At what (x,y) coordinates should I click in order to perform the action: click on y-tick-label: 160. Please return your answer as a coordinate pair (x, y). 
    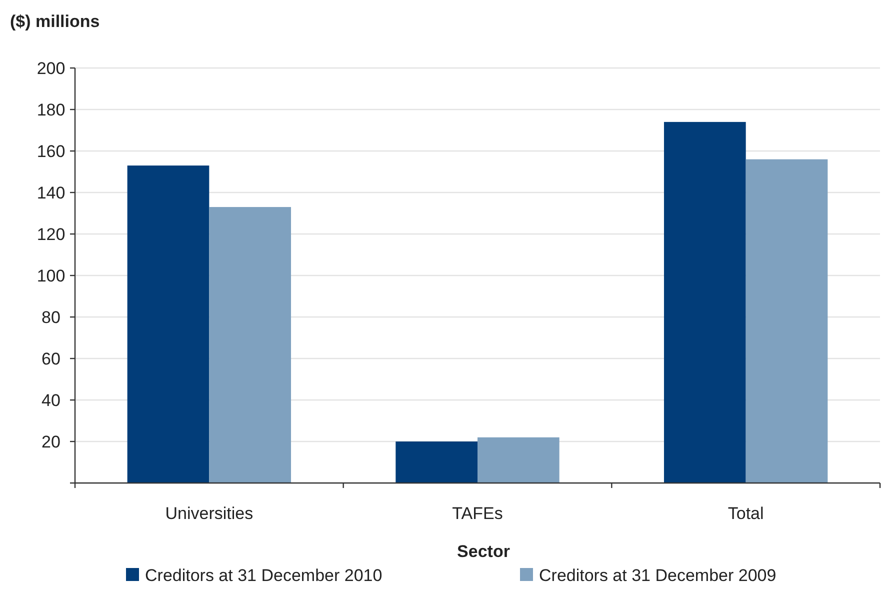
    Looking at the image, I should click on (51, 151).